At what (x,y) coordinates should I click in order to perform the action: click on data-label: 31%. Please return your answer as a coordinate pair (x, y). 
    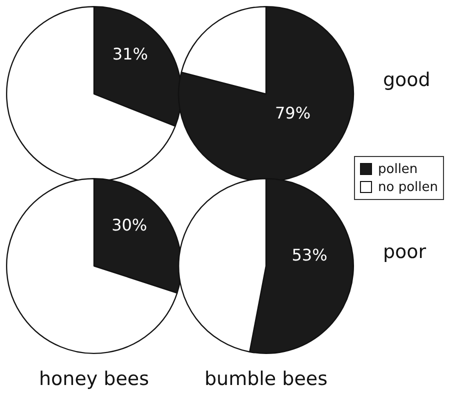
    Looking at the image, I should click on (130, 54).